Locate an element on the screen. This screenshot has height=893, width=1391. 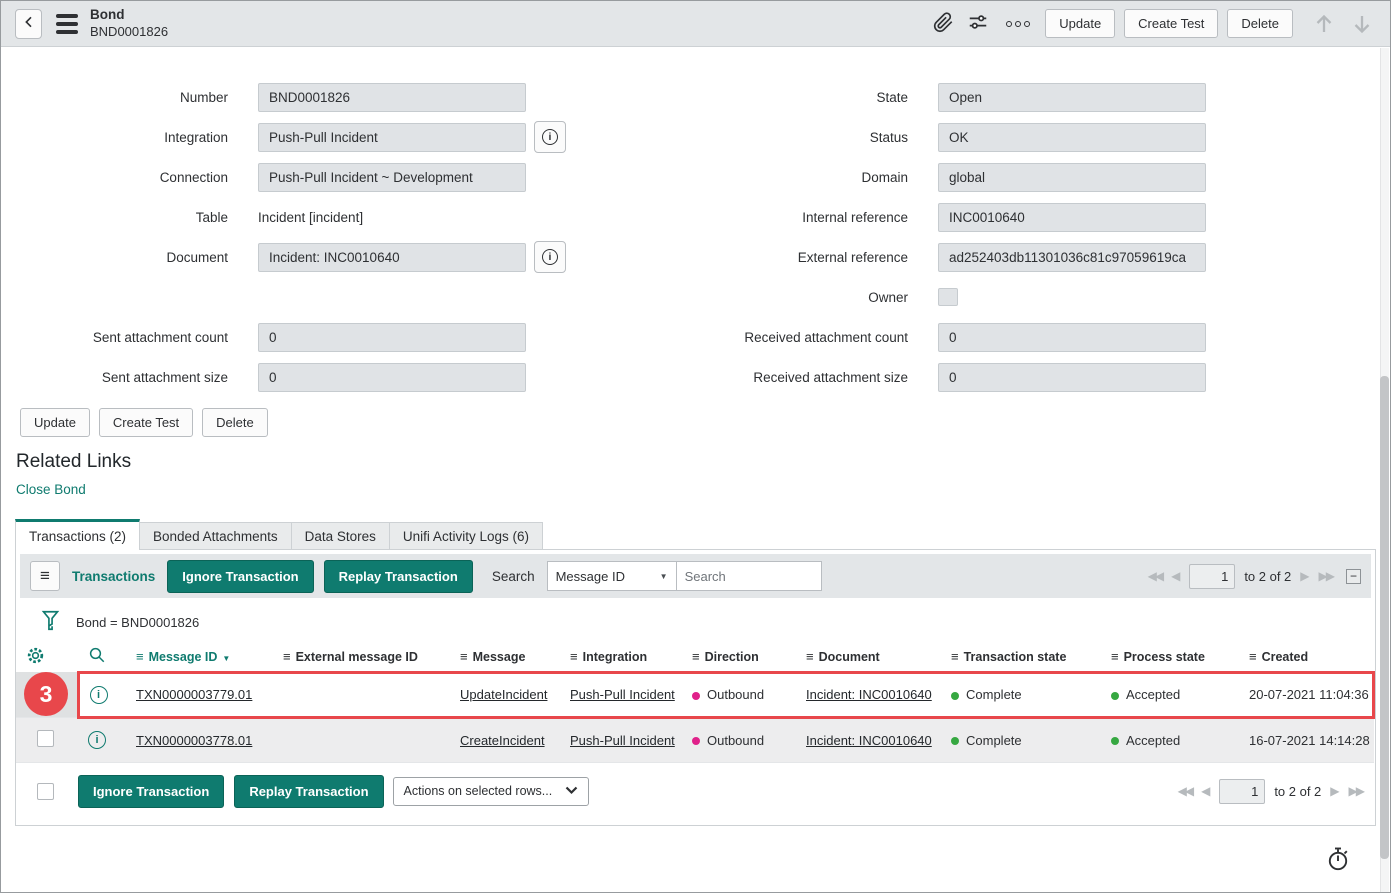
owner-field is located at coordinates (948, 297).